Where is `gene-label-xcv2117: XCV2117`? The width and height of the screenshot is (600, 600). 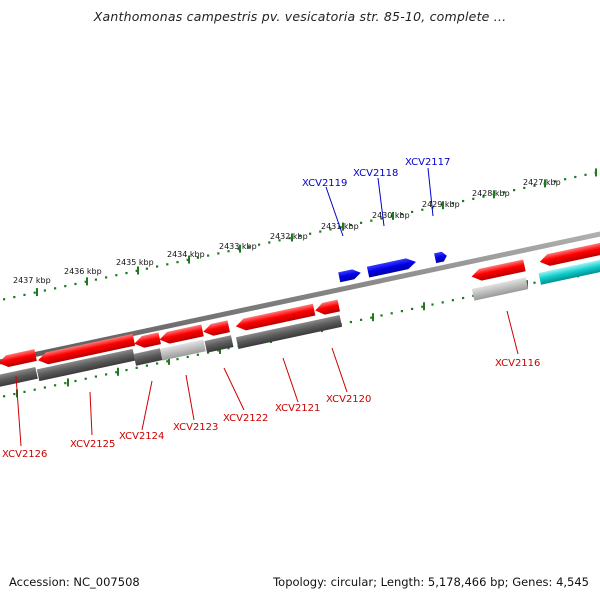 gene-label-xcv2117: XCV2117 is located at coordinates (427, 162).